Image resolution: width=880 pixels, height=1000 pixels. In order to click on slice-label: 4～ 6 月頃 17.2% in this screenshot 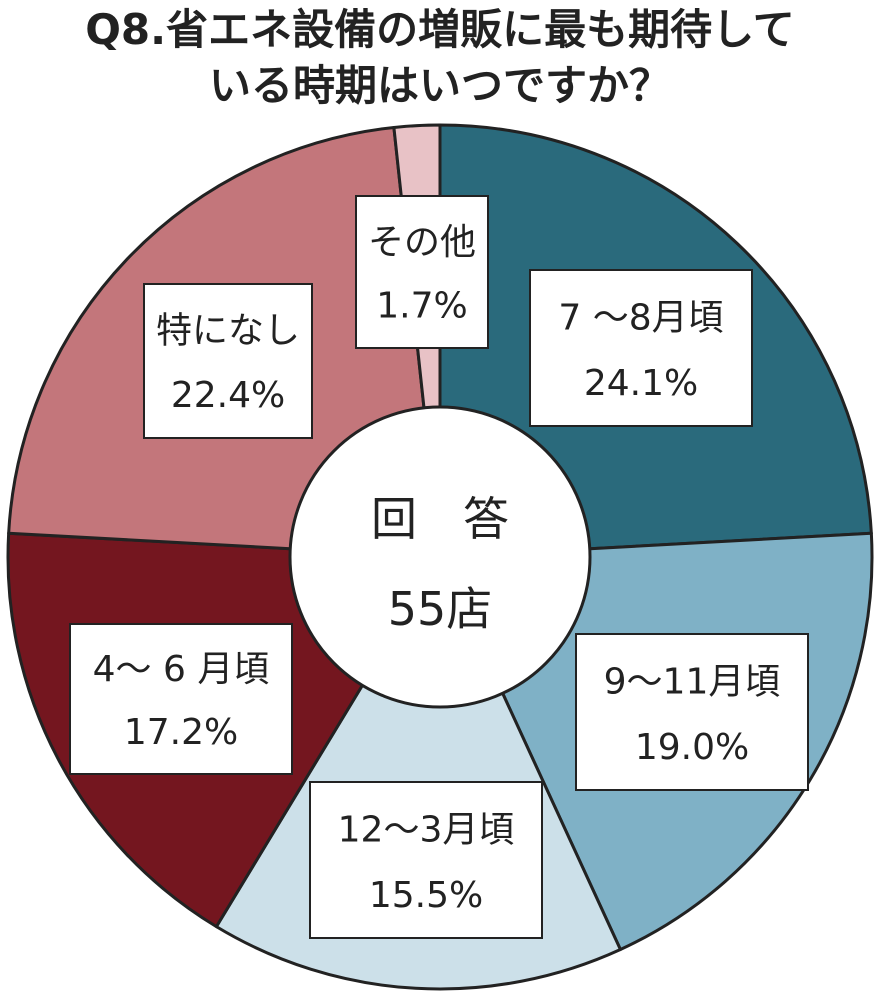, I will do `click(181, 699)`.